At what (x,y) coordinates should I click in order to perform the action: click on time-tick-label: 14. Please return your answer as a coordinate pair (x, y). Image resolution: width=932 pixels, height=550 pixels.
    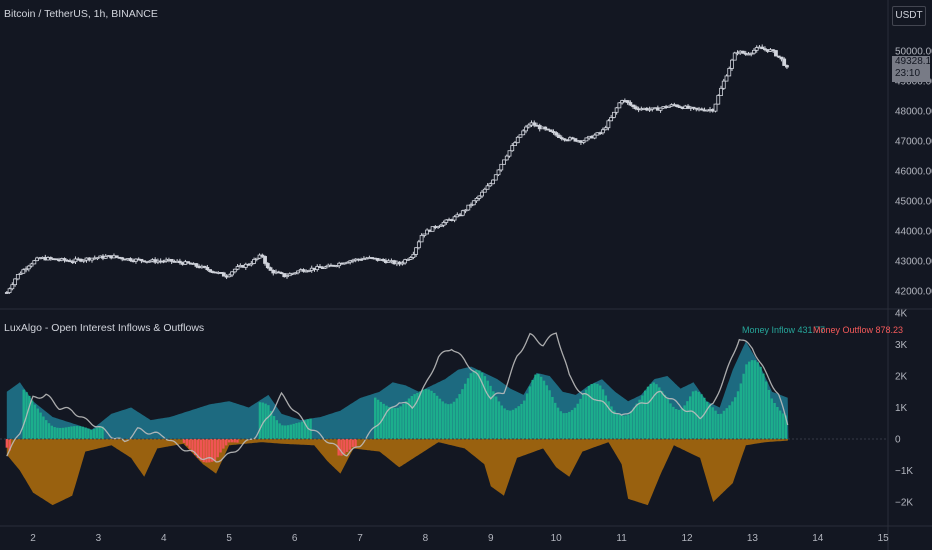
    Looking at the image, I should click on (818, 538).